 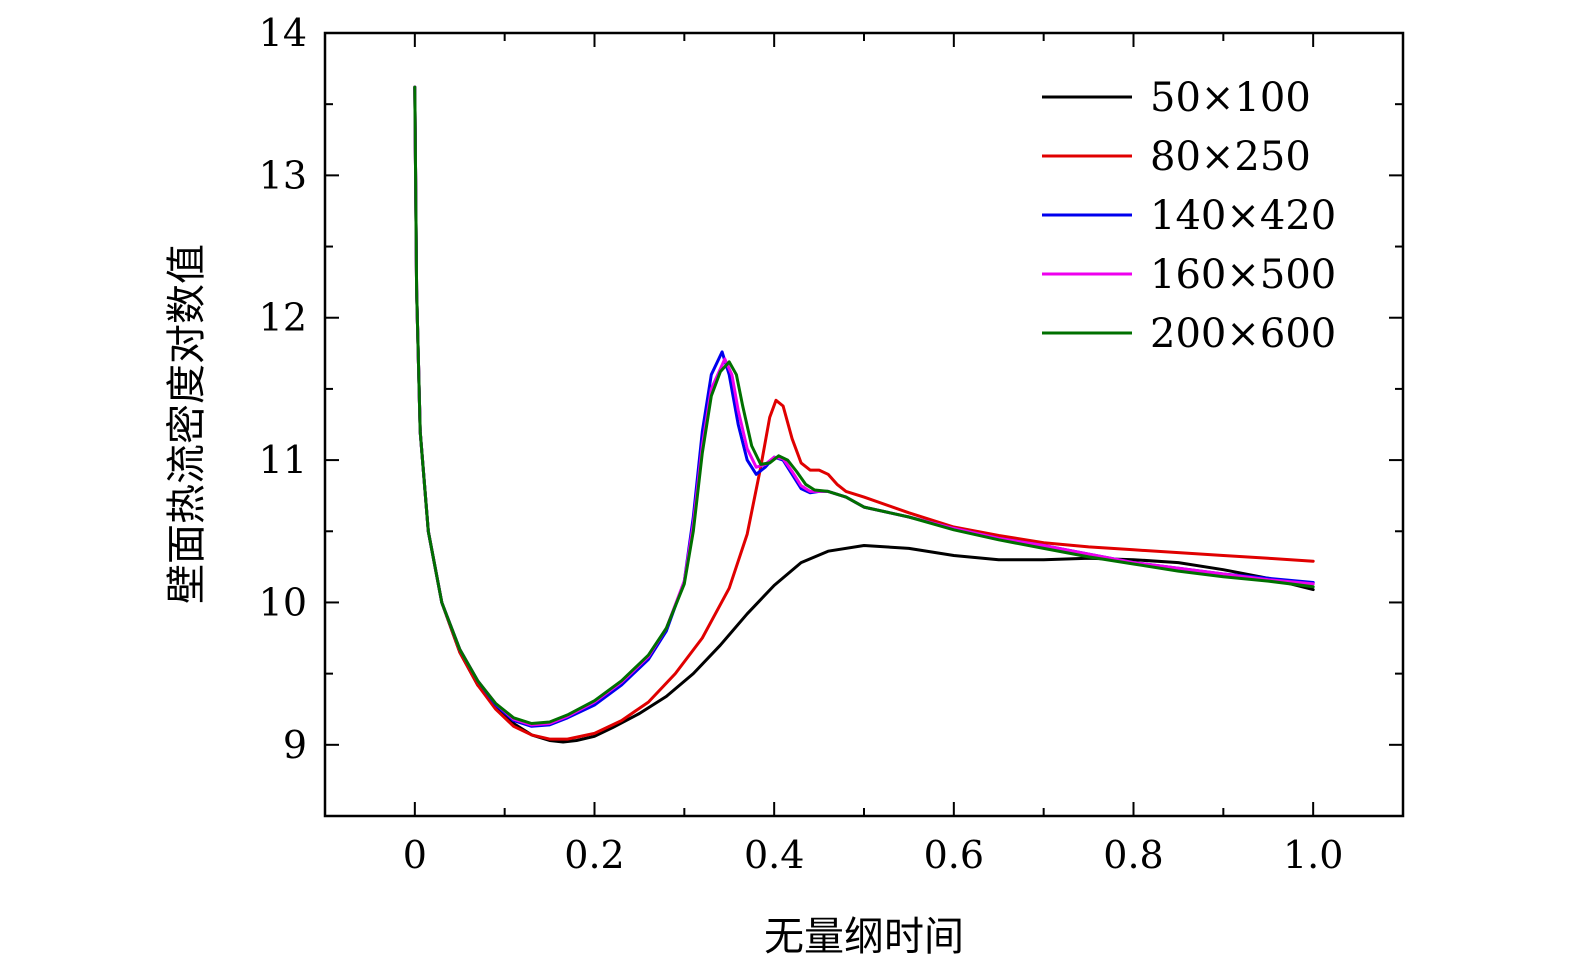 What do you see at coordinates (1243, 275) in the screenshot?
I see `legend-label-4: 160×500` at bounding box center [1243, 275].